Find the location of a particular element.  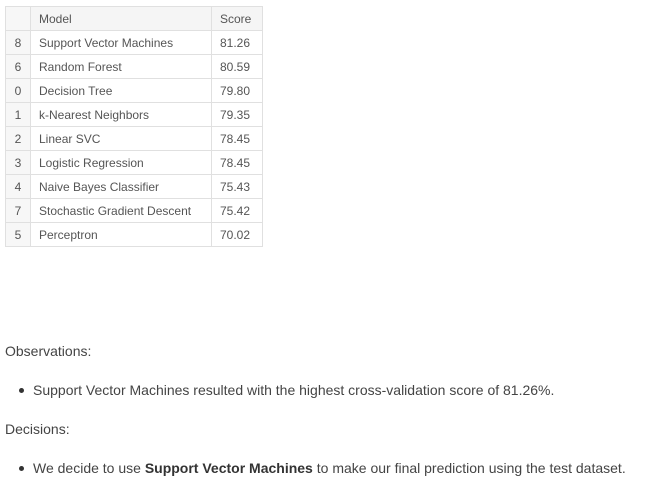

model-name-cell: k-Nearest Neighbors is located at coordinates (121, 114).